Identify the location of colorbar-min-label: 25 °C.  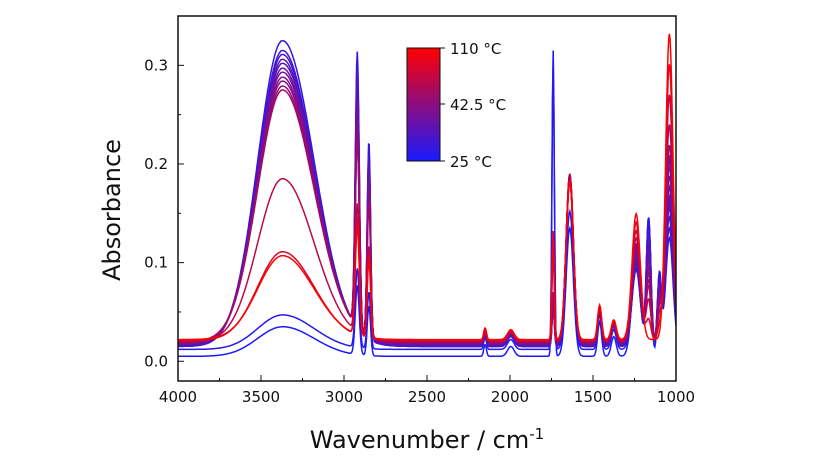
(471, 162).